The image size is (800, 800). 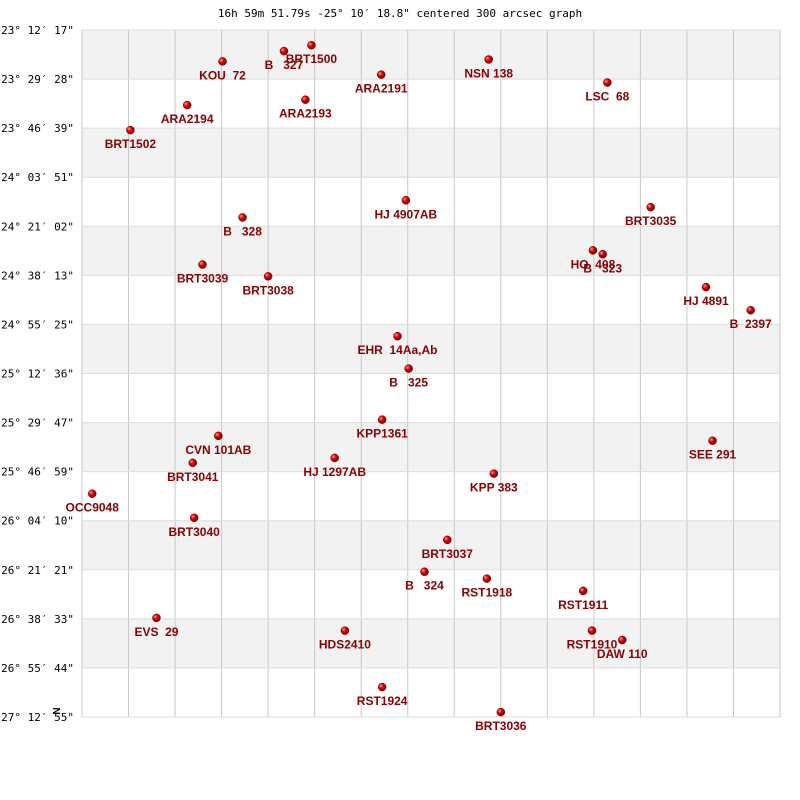 I want to click on y-tick-label: -26° 04′ 10", so click(x=37, y=521).